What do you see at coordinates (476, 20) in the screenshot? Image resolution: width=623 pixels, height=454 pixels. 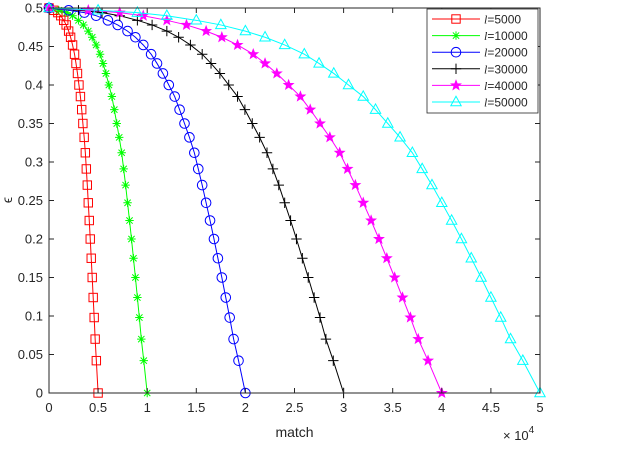 I see `legend-item: l=5000` at bounding box center [476, 20].